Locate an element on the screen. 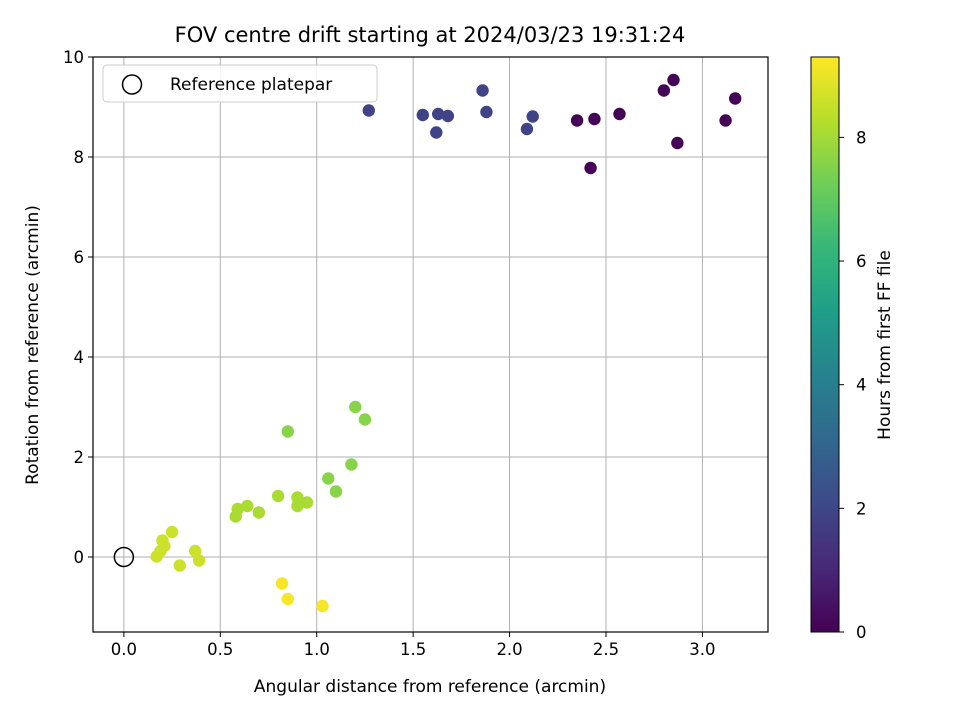  colorbar-gradient is located at coordinates (825, 344).